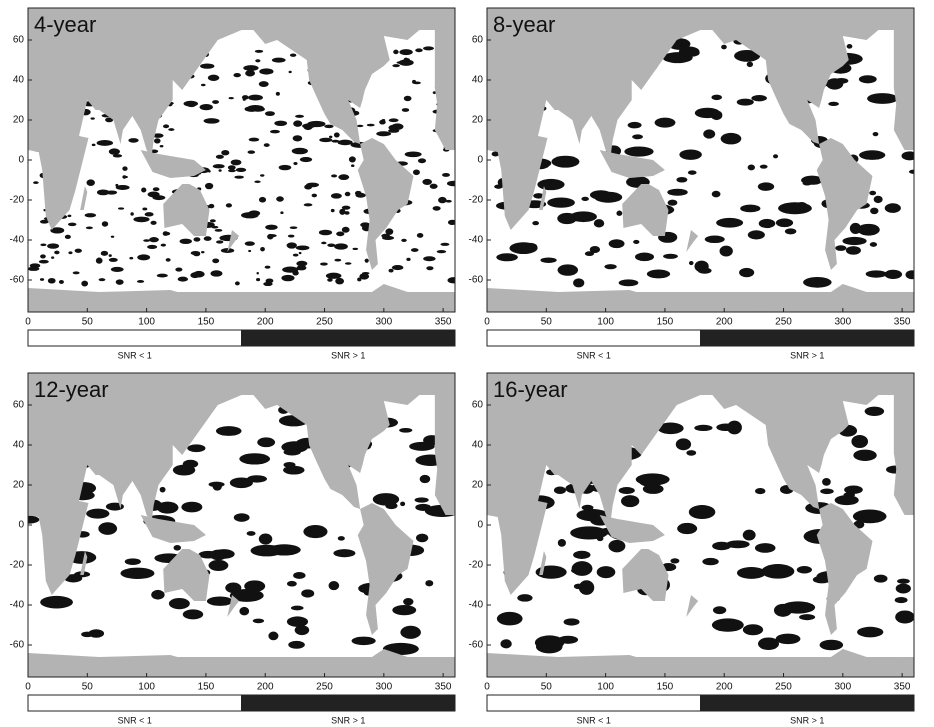 The width and height of the screenshot is (934, 727). I want to click on legend-label: SNR > 1, so click(807, 355).